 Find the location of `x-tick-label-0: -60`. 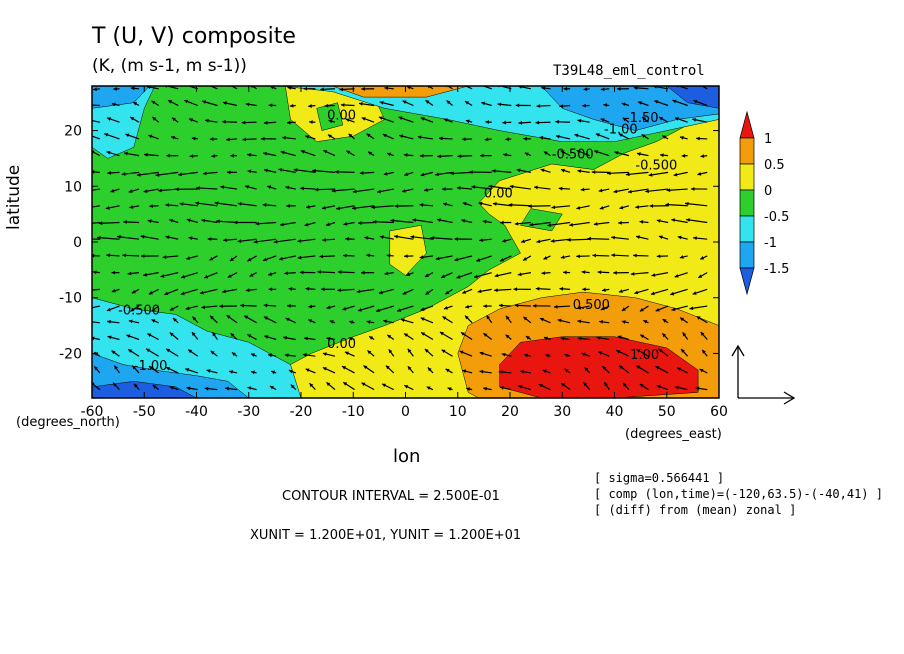

x-tick-label-0: -60 is located at coordinates (92, 412).